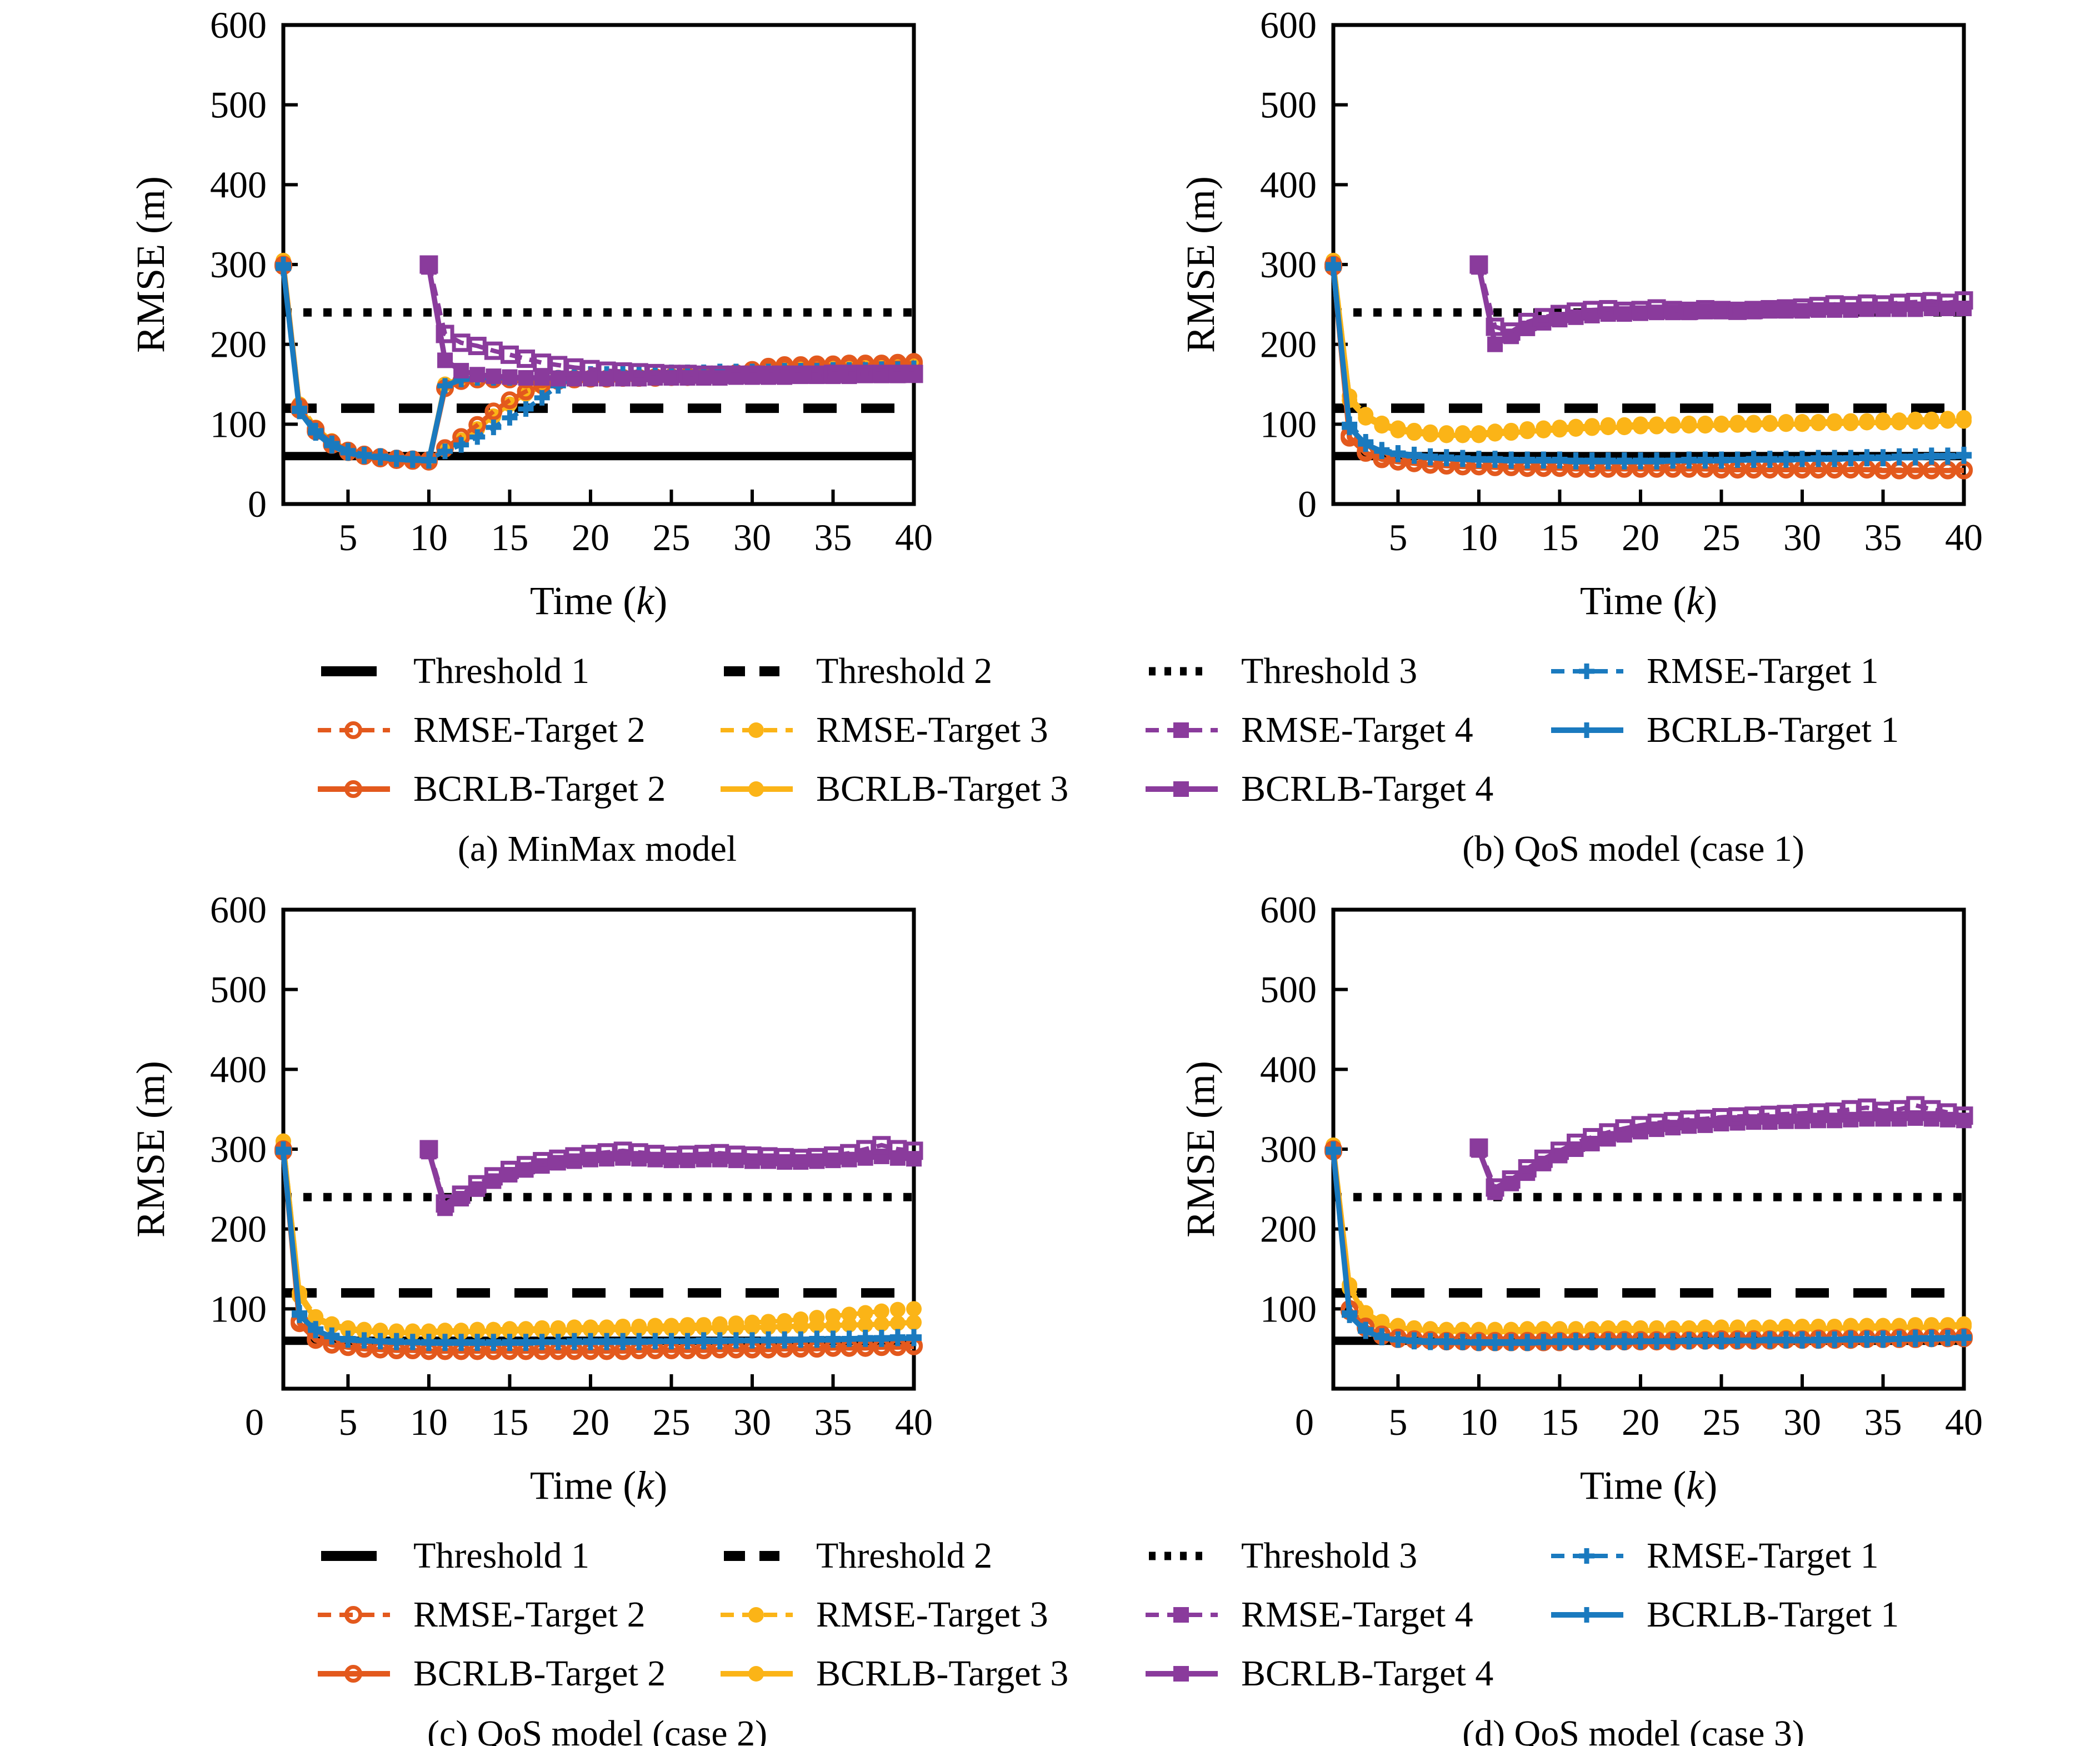 The height and width of the screenshot is (1746, 2100). What do you see at coordinates (1182, 1674) in the screenshot?
I see `bcrlb-target-4-swatch-icon` at bounding box center [1182, 1674].